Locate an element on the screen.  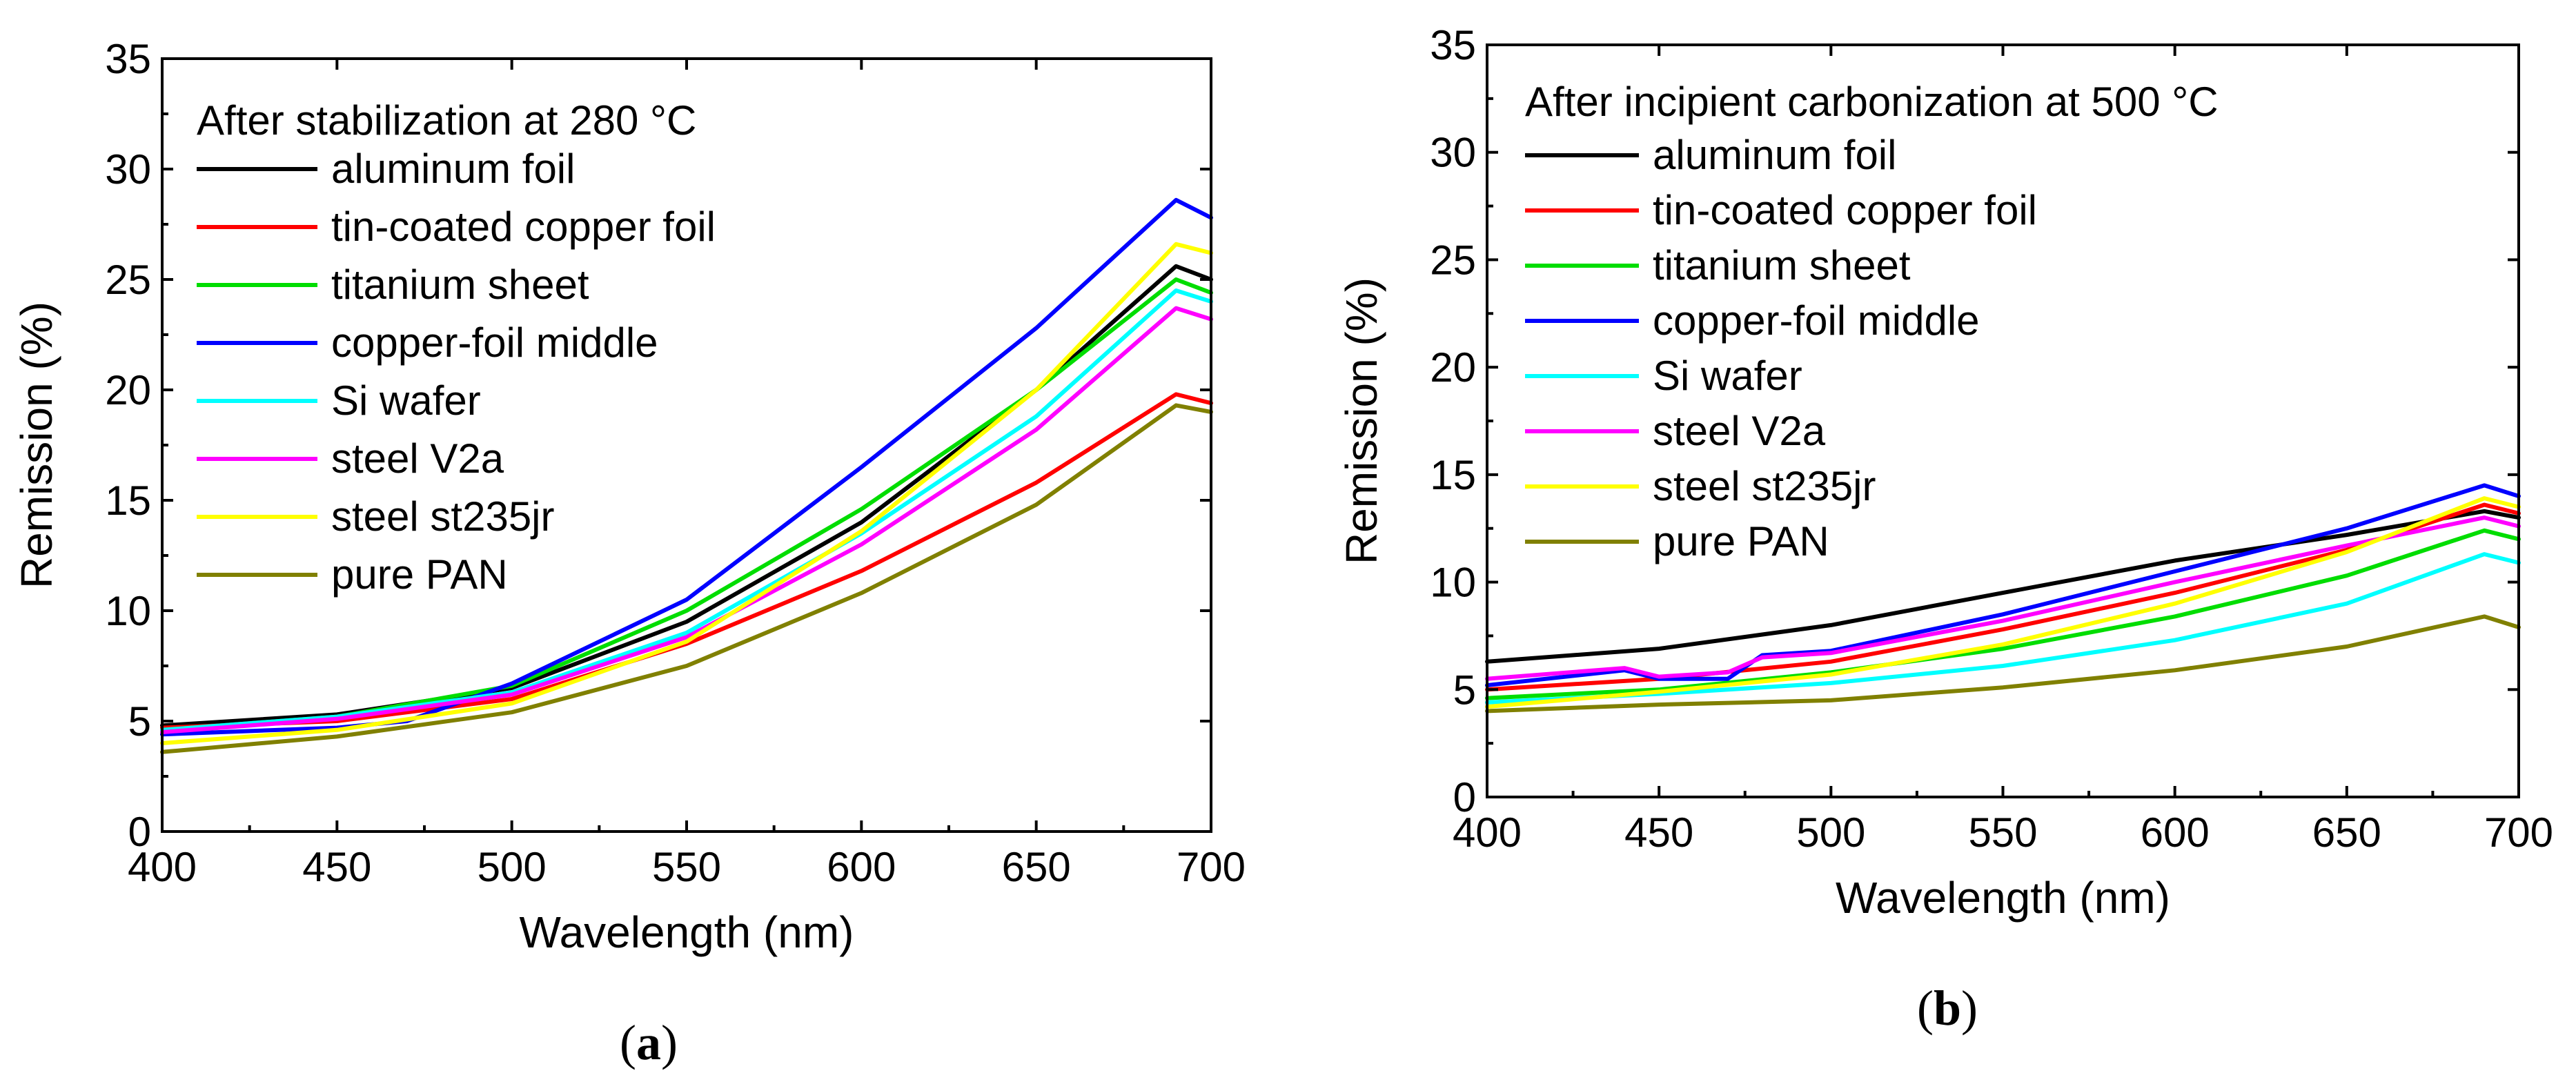
panel-b-legend-label-steel-st235jr: steel st235jr is located at coordinates (1764, 486).